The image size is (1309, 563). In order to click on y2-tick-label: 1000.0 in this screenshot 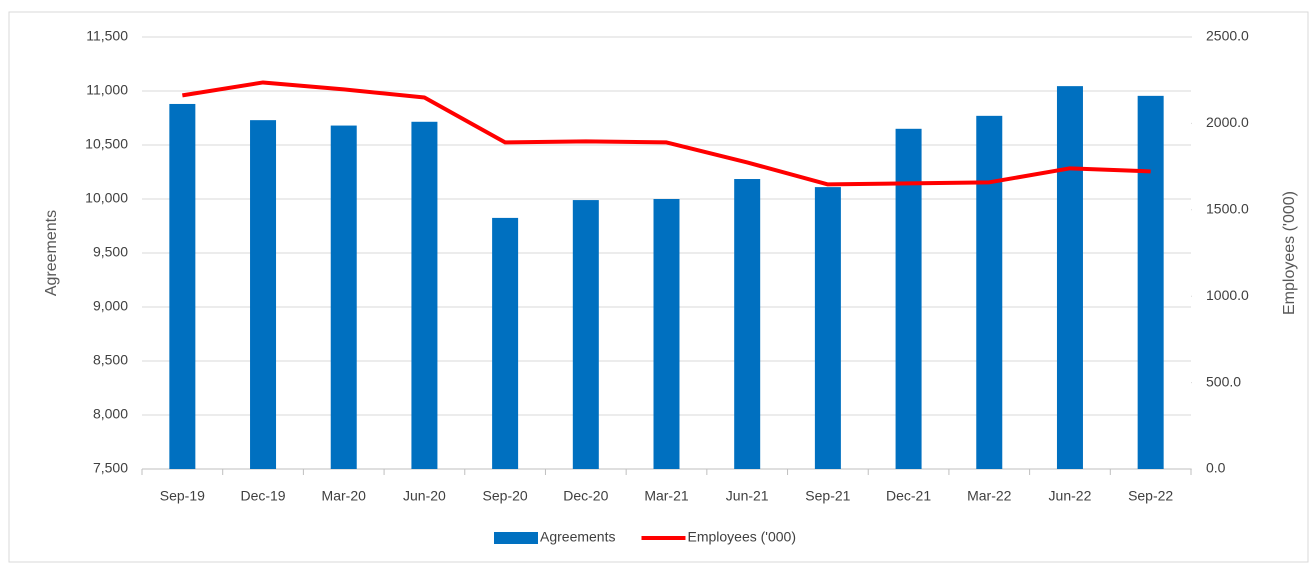, I will do `click(1227, 295)`.